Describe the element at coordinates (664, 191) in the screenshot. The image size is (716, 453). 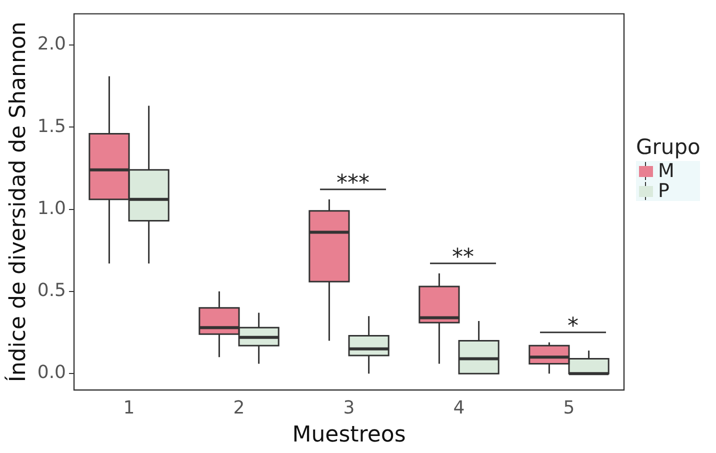
I see `legend-label: P` at that location.